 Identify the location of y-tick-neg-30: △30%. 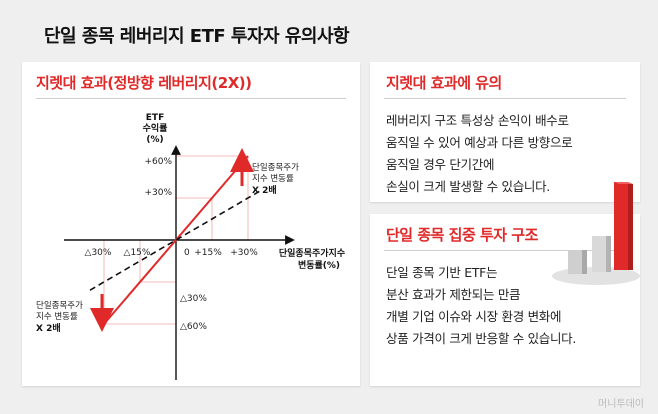
(193, 299).